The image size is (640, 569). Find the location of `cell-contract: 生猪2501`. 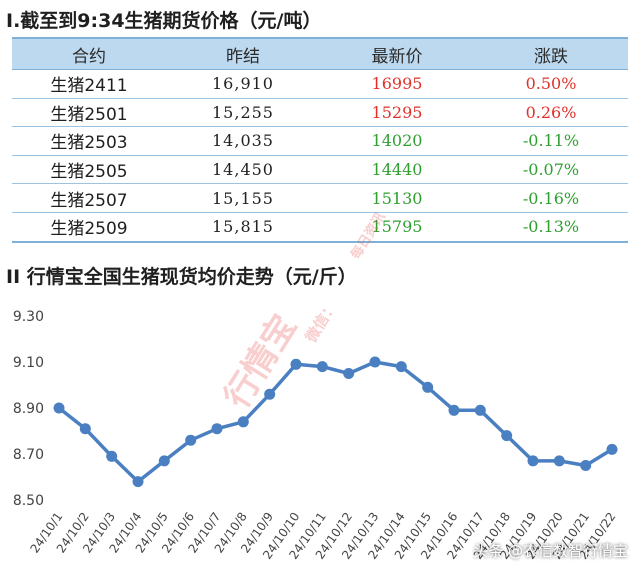

cell-contract: 生猪2501 is located at coordinates (89, 113).